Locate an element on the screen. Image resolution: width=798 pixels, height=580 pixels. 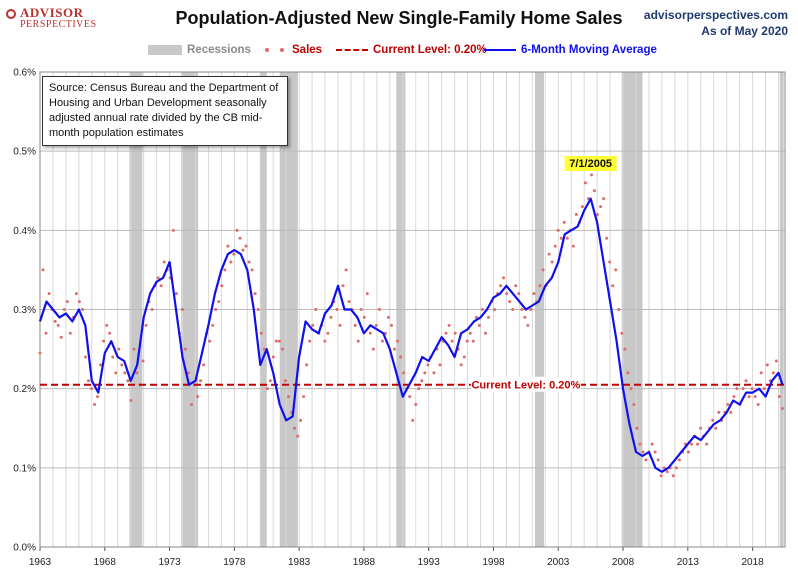
legend-current-label: Current Level: 0.20% is located at coordinates (430, 50).